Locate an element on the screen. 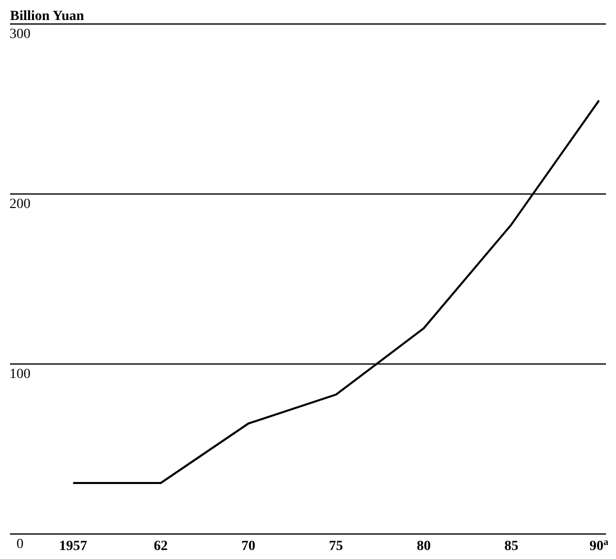 This screenshot has height=559, width=616. x-tick-label: 62 is located at coordinates (161, 546).